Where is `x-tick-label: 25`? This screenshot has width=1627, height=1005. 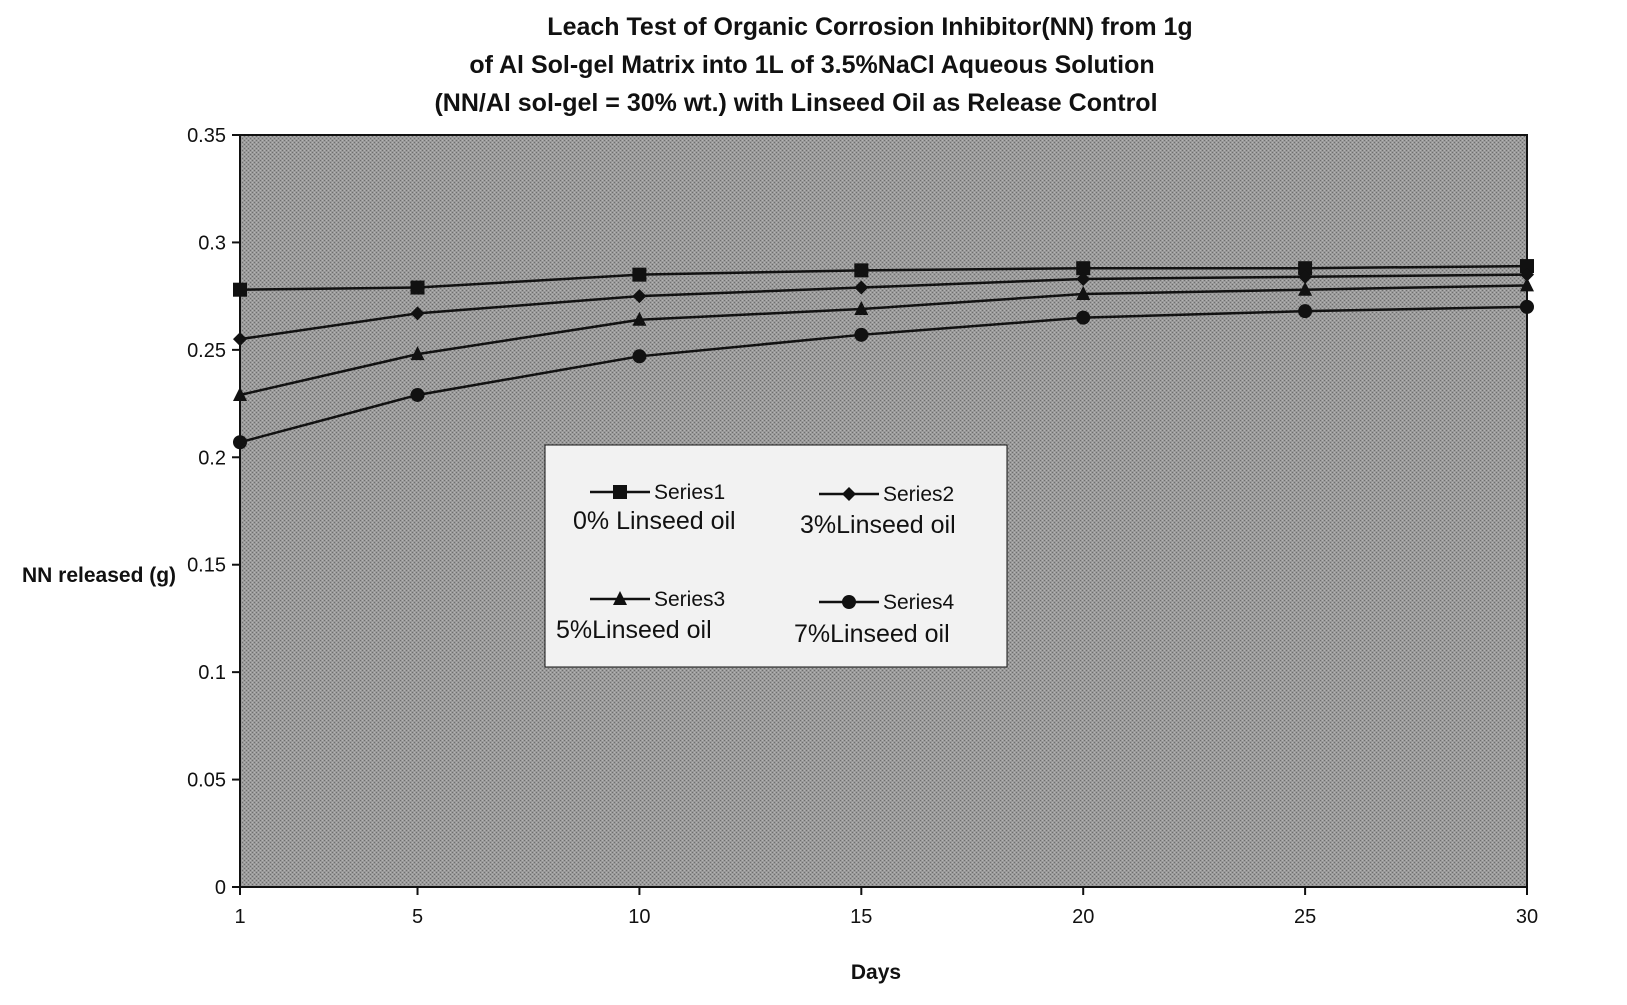 x-tick-label: 25 is located at coordinates (1305, 917).